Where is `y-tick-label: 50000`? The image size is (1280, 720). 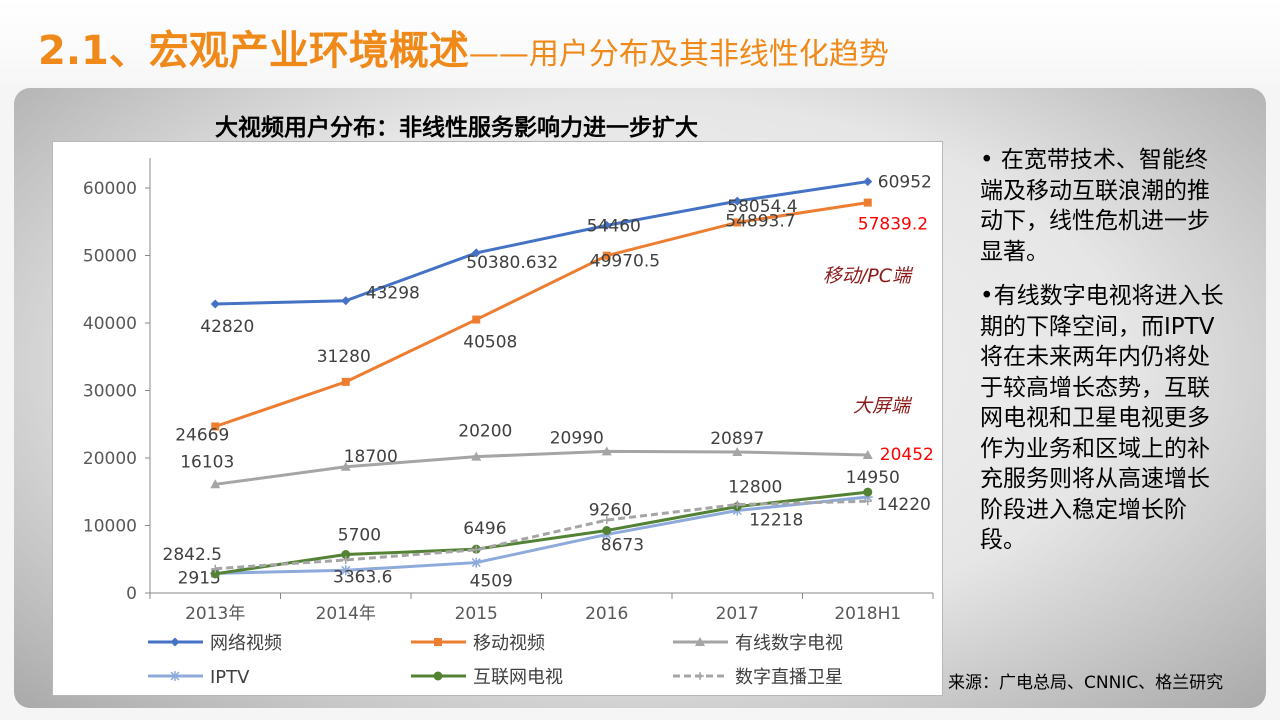
y-tick-label: 50000 is located at coordinates (110, 257).